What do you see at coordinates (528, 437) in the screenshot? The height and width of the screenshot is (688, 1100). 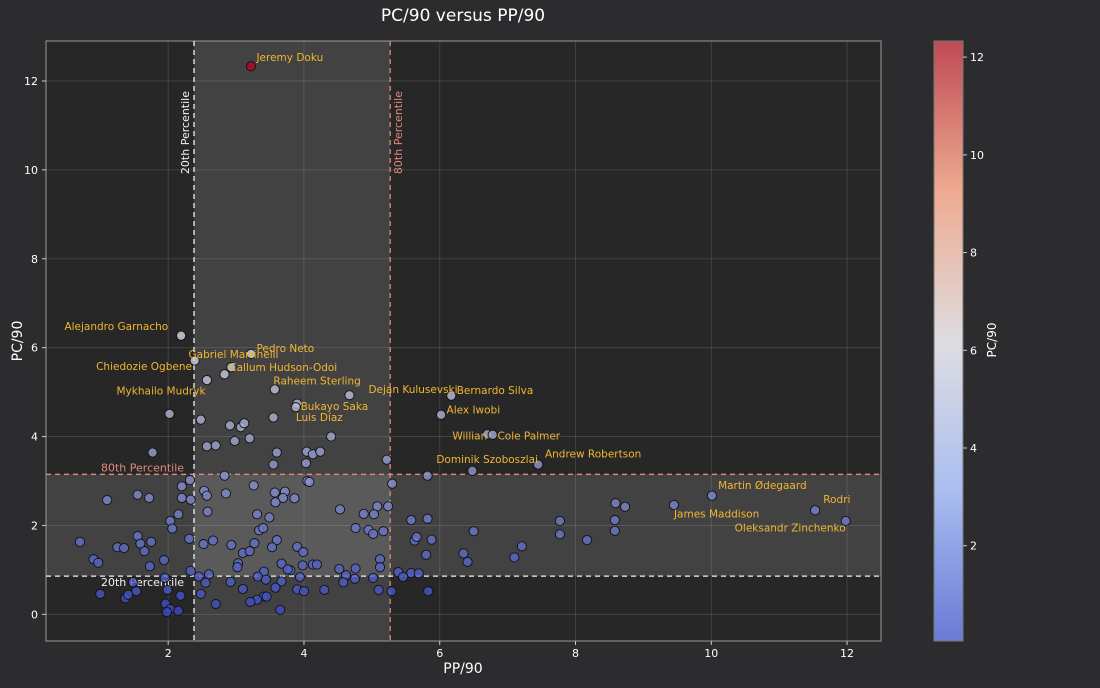 I see `player-label: Cole Palmer` at bounding box center [528, 437].